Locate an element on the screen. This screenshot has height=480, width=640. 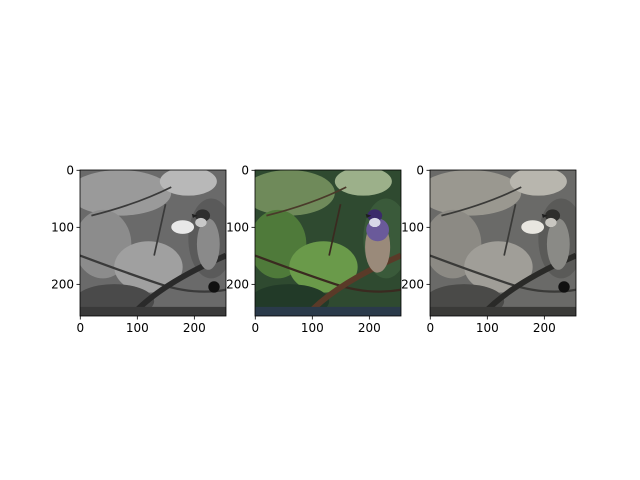
image-panel-2: 0 100 200 0 100 200 is located at coordinates (317, 249).